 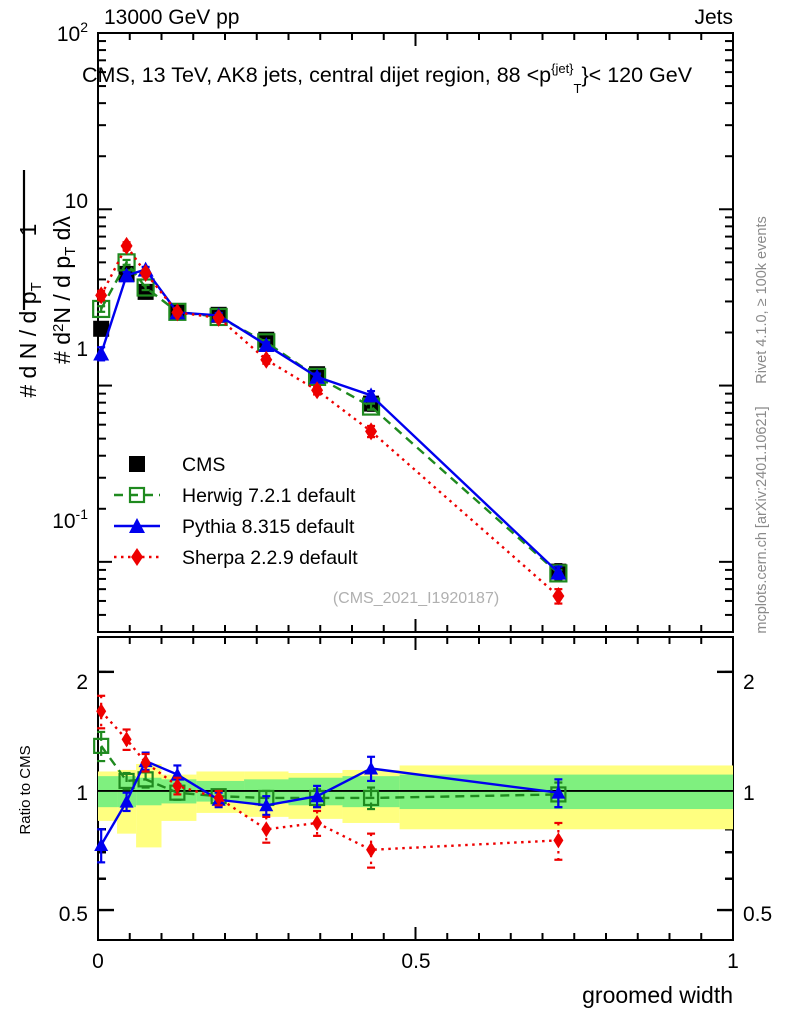 What do you see at coordinates (28, 230) in the screenshot?
I see `y-axis-label-one: 1` at bounding box center [28, 230].